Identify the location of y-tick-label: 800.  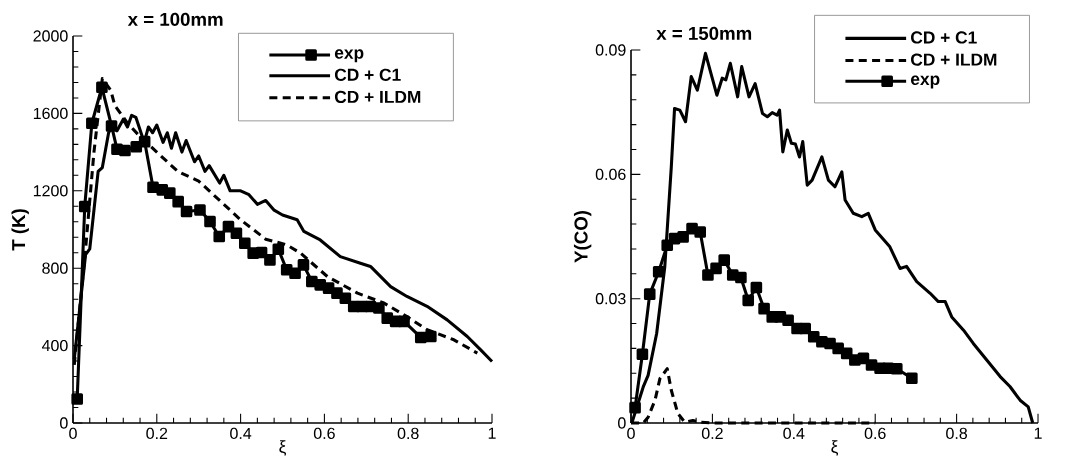
(55, 268).